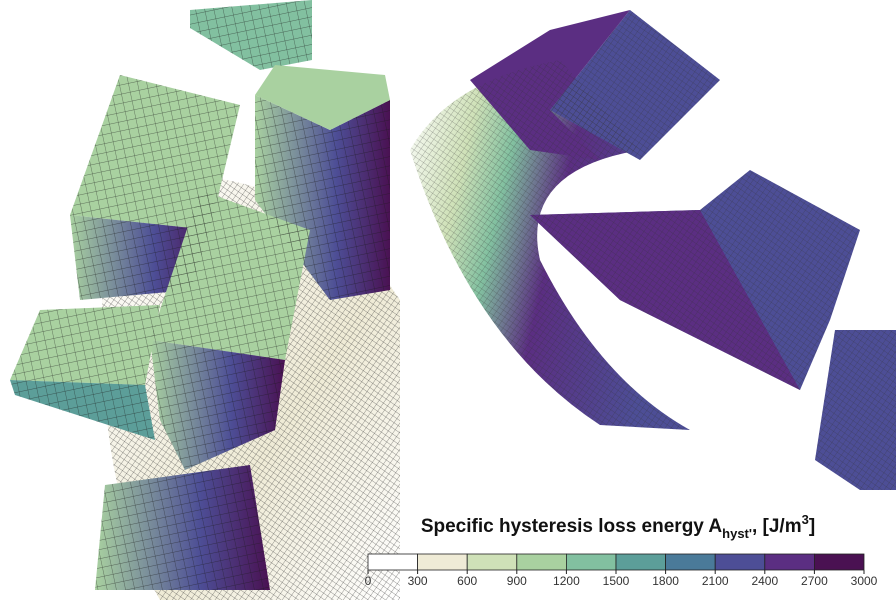 Image resolution: width=896 pixels, height=600 pixels. Describe the element at coordinates (864, 581) in the screenshot. I see `tick-label: 3000` at that location.